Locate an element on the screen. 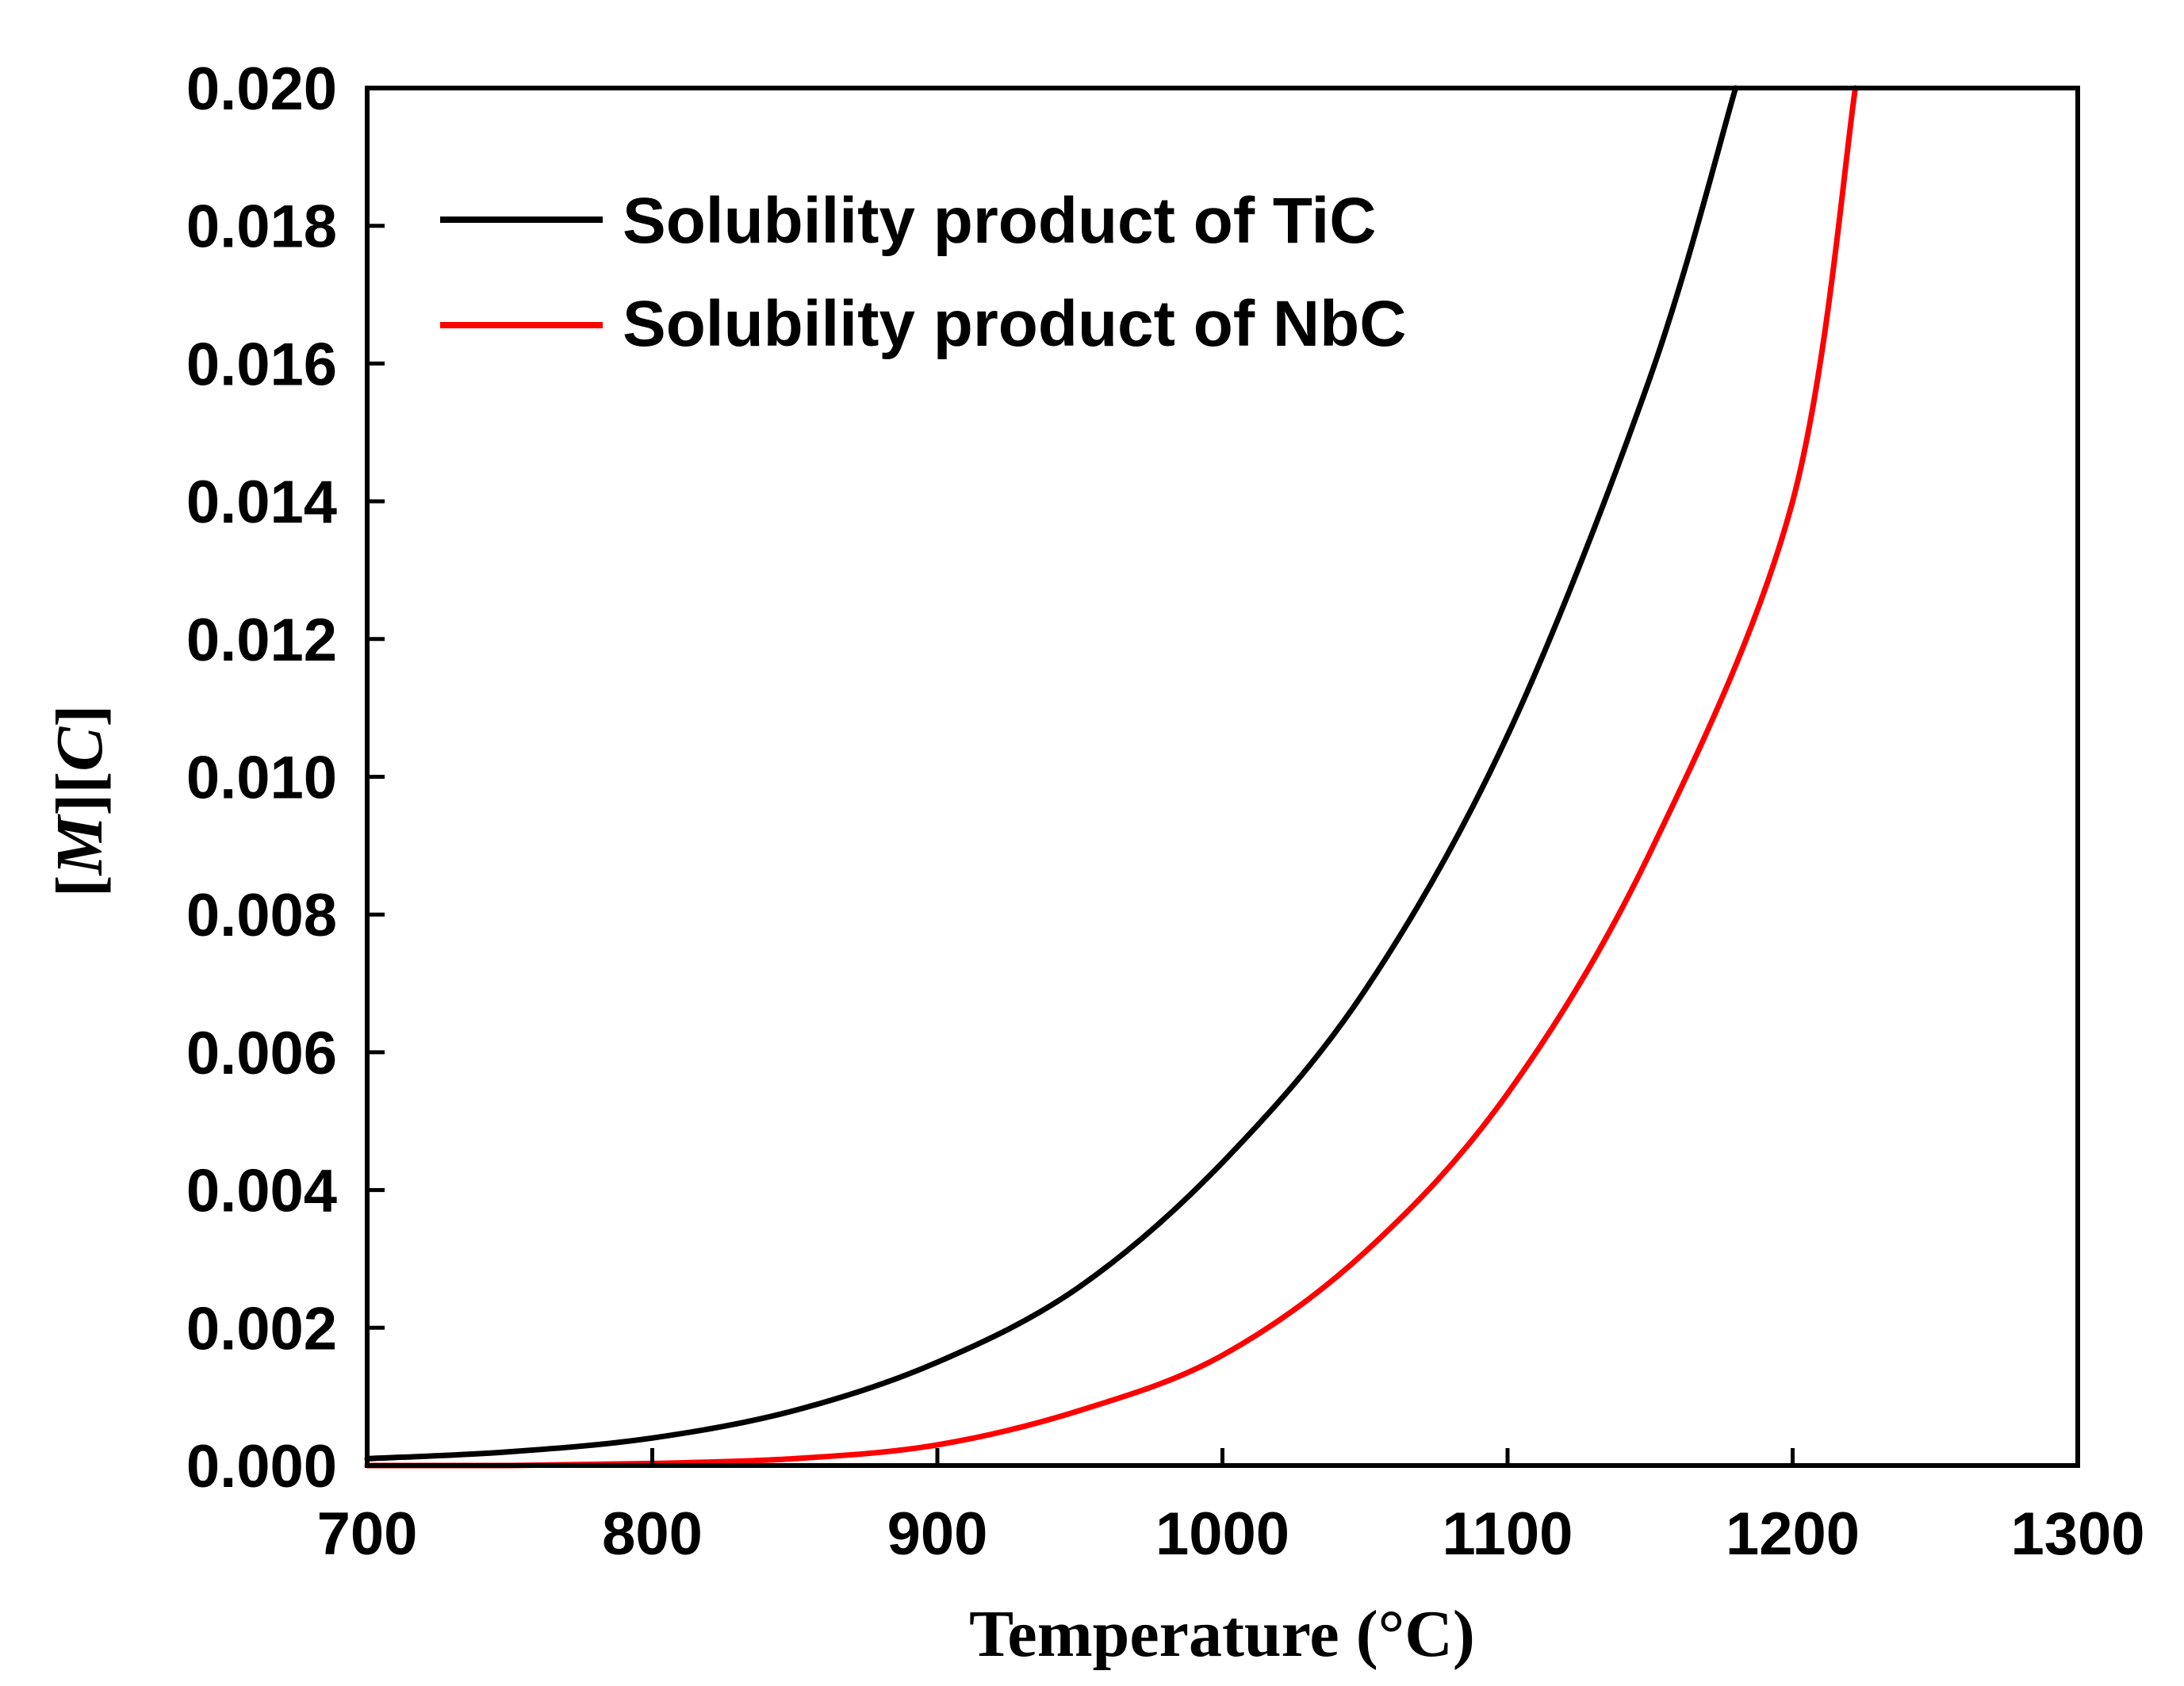  y-axis-title-bracket-open: [ is located at coordinates (80, 886).